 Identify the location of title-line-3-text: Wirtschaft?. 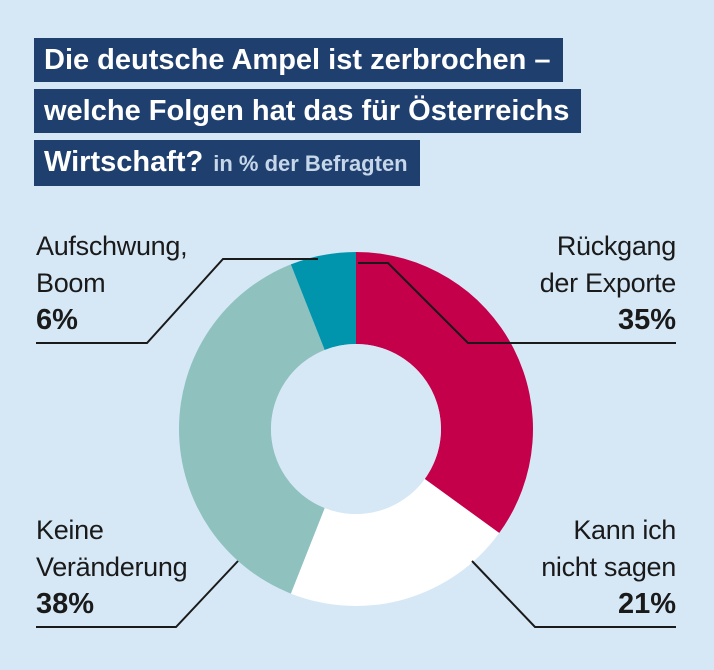
(124, 162).